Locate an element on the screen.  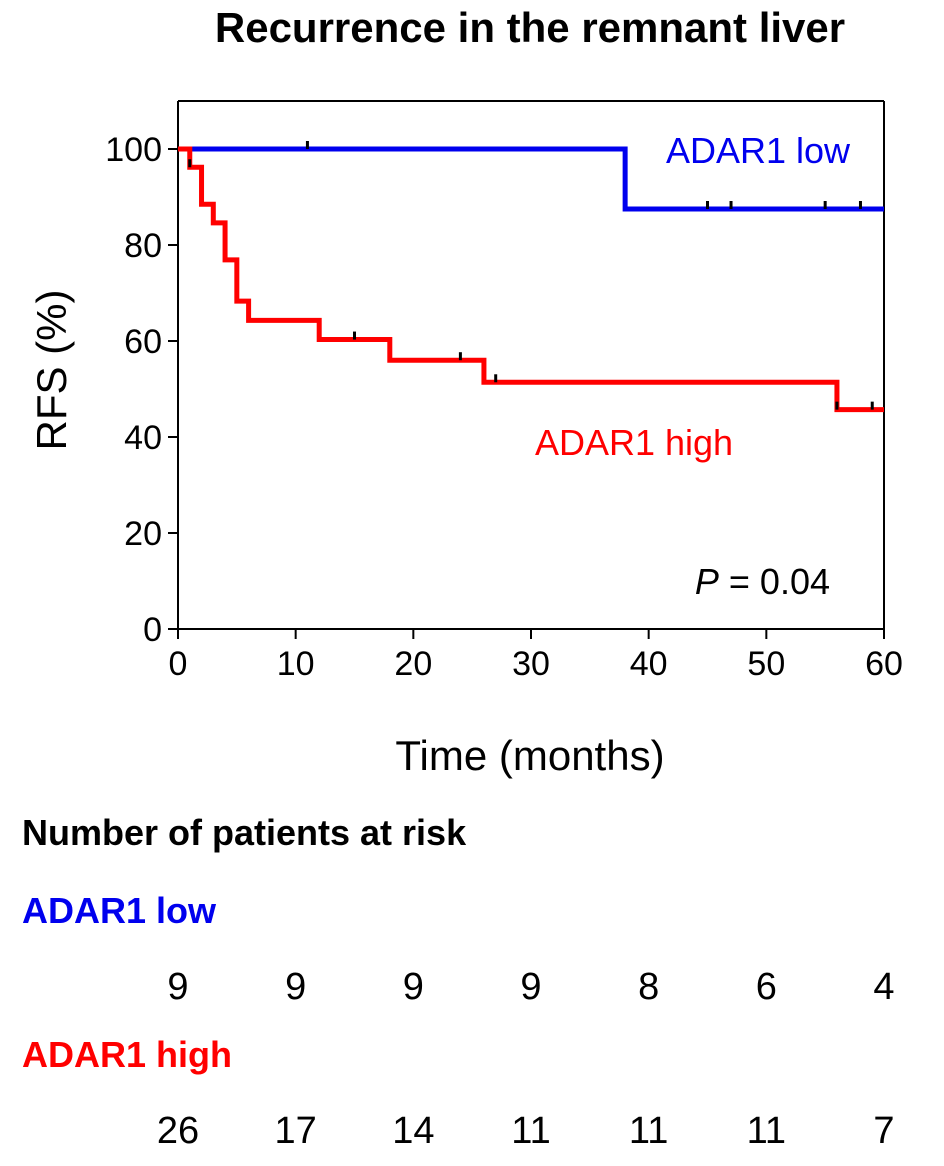
at-risk-count: 6 is located at coordinates (766, 987).